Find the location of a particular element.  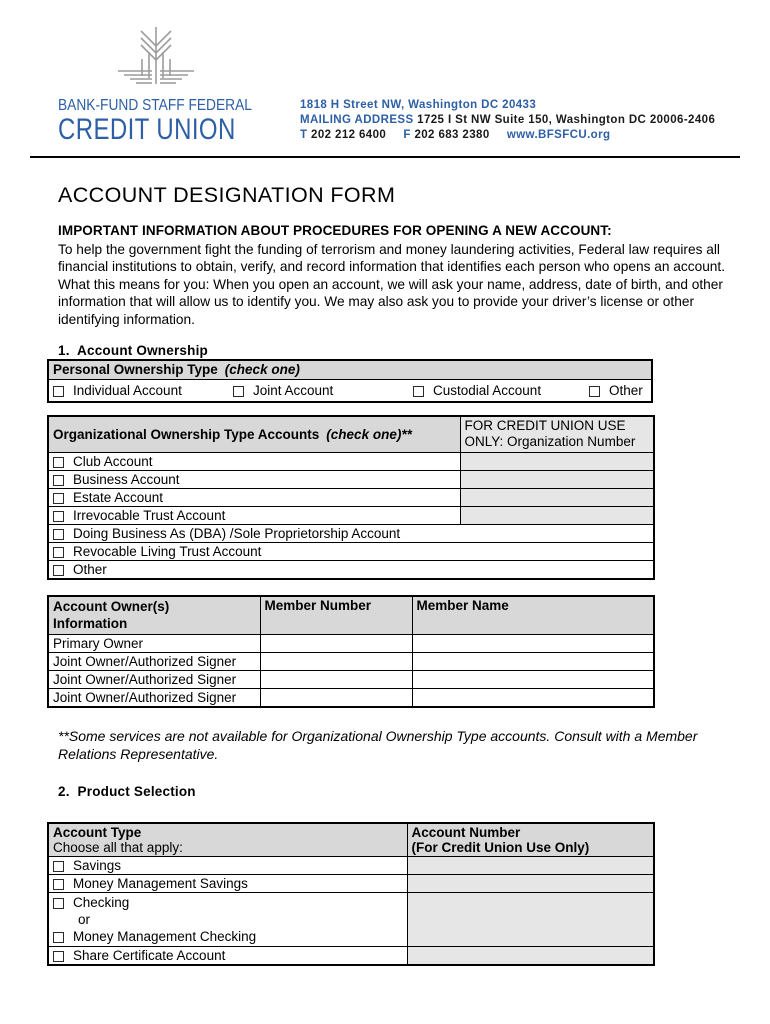

org-other-label: Other is located at coordinates (90, 569).